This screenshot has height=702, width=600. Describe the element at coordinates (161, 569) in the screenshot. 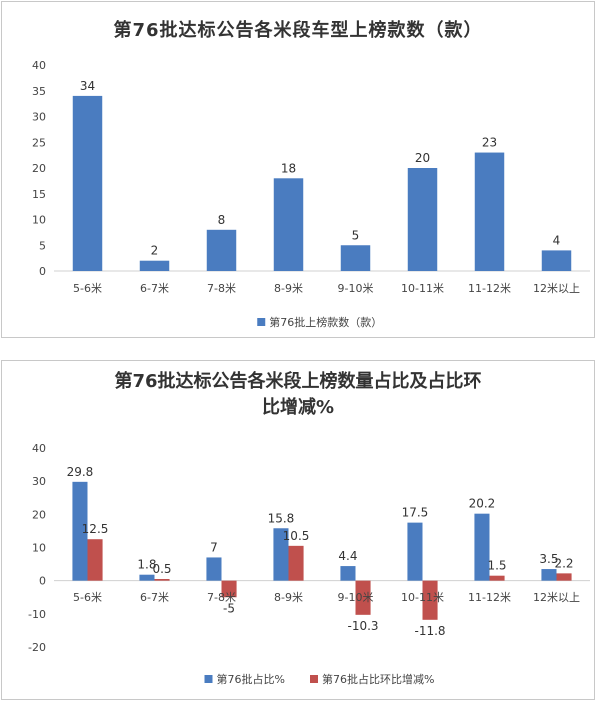

I see `data-label: 0.5` at that location.